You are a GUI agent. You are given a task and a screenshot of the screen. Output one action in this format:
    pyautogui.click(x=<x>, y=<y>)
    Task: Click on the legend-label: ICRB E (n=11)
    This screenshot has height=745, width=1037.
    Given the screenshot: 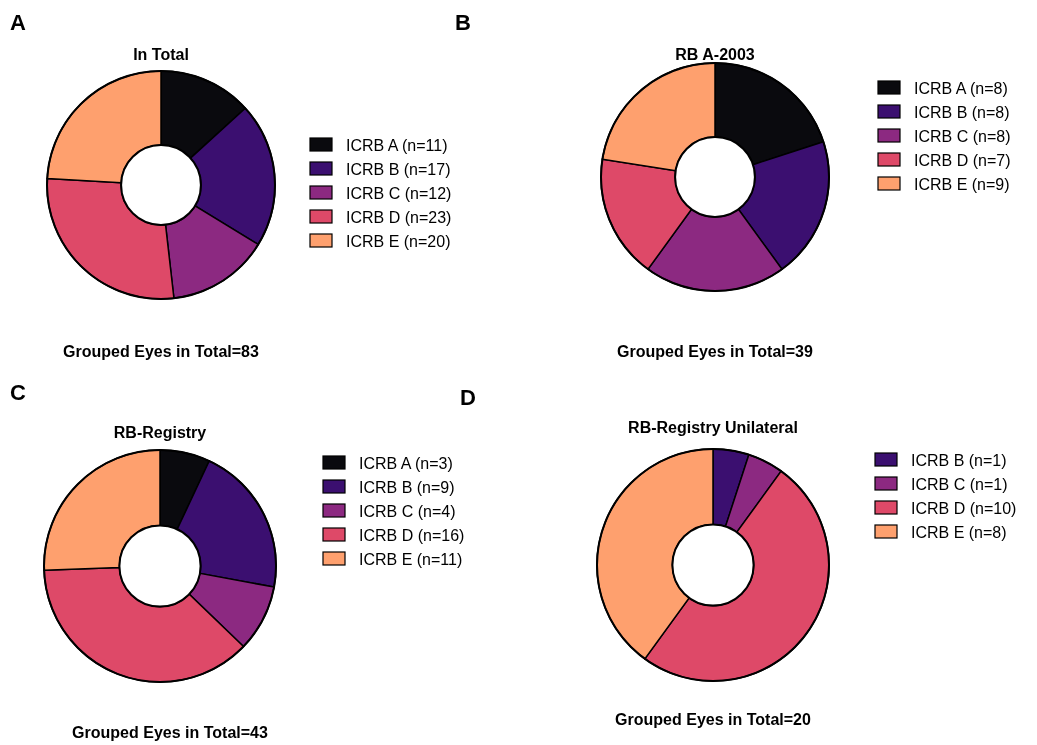 What is the action you would take?
    pyautogui.click(x=411, y=559)
    